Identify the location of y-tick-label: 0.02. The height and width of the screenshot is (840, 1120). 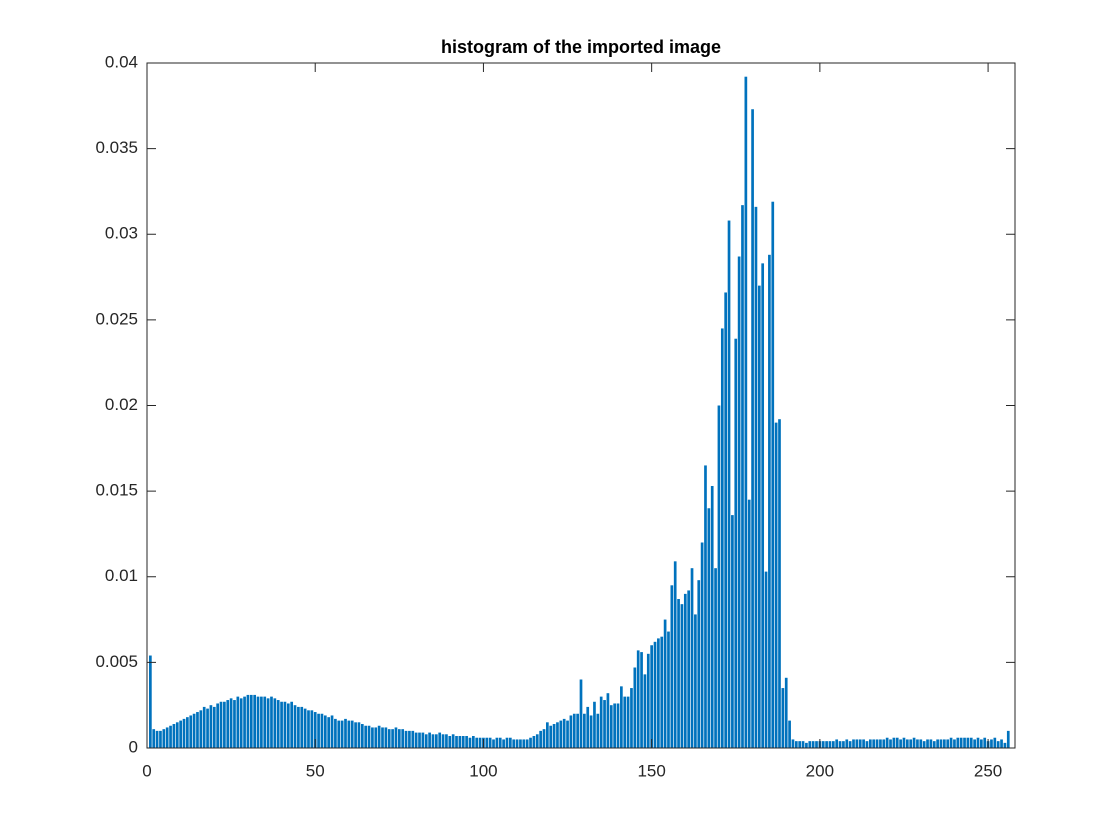
(121, 404).